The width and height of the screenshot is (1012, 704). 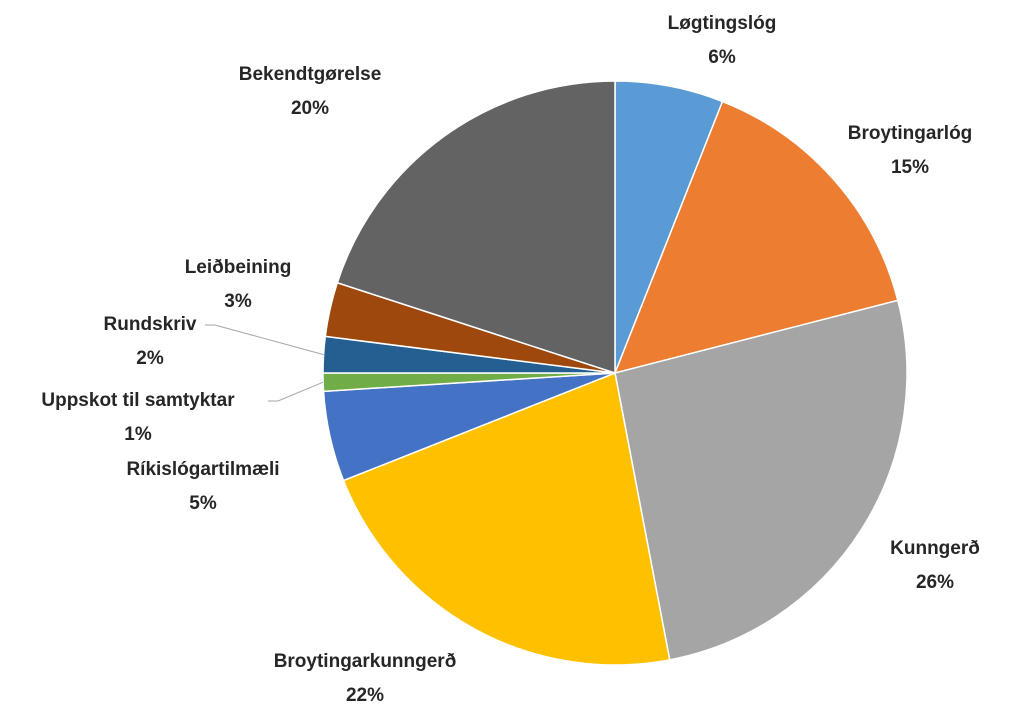 What do you see at coordinates (365, 694) in the screenshot?
I see `slice-value-label: 22%` at bounding box center [365, 694].